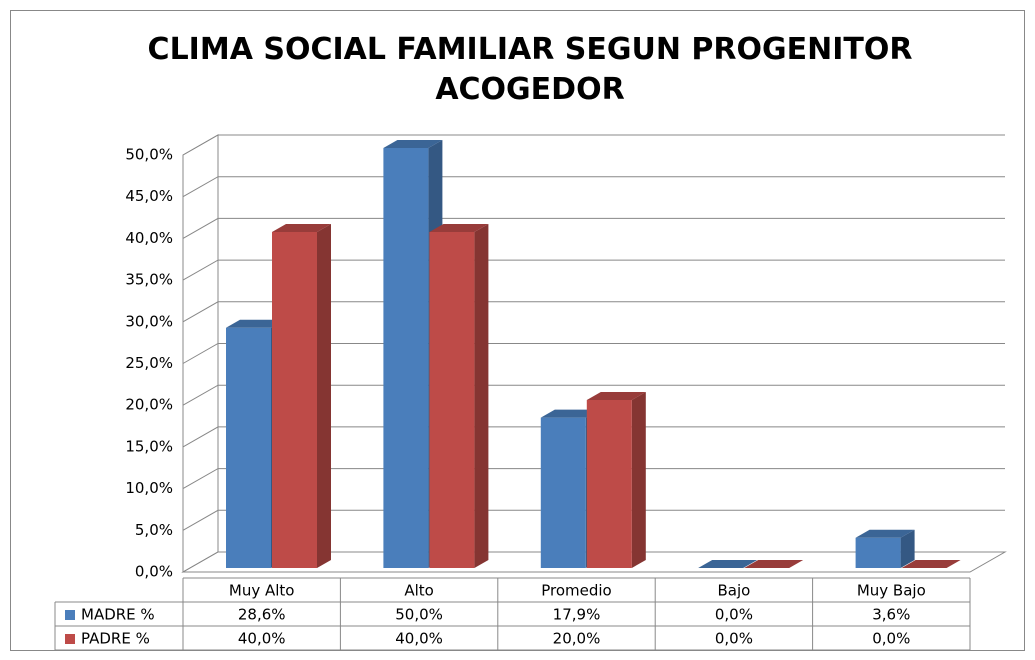  Describe the element at coordinates (149, 363) in the screenshot. I see `y-tick-label: 25,0%` at that location.